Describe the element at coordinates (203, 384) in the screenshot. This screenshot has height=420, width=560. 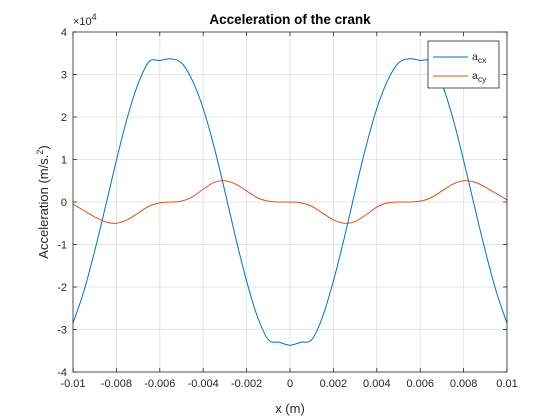
I see `x-tick-label: -0.004` at that location.